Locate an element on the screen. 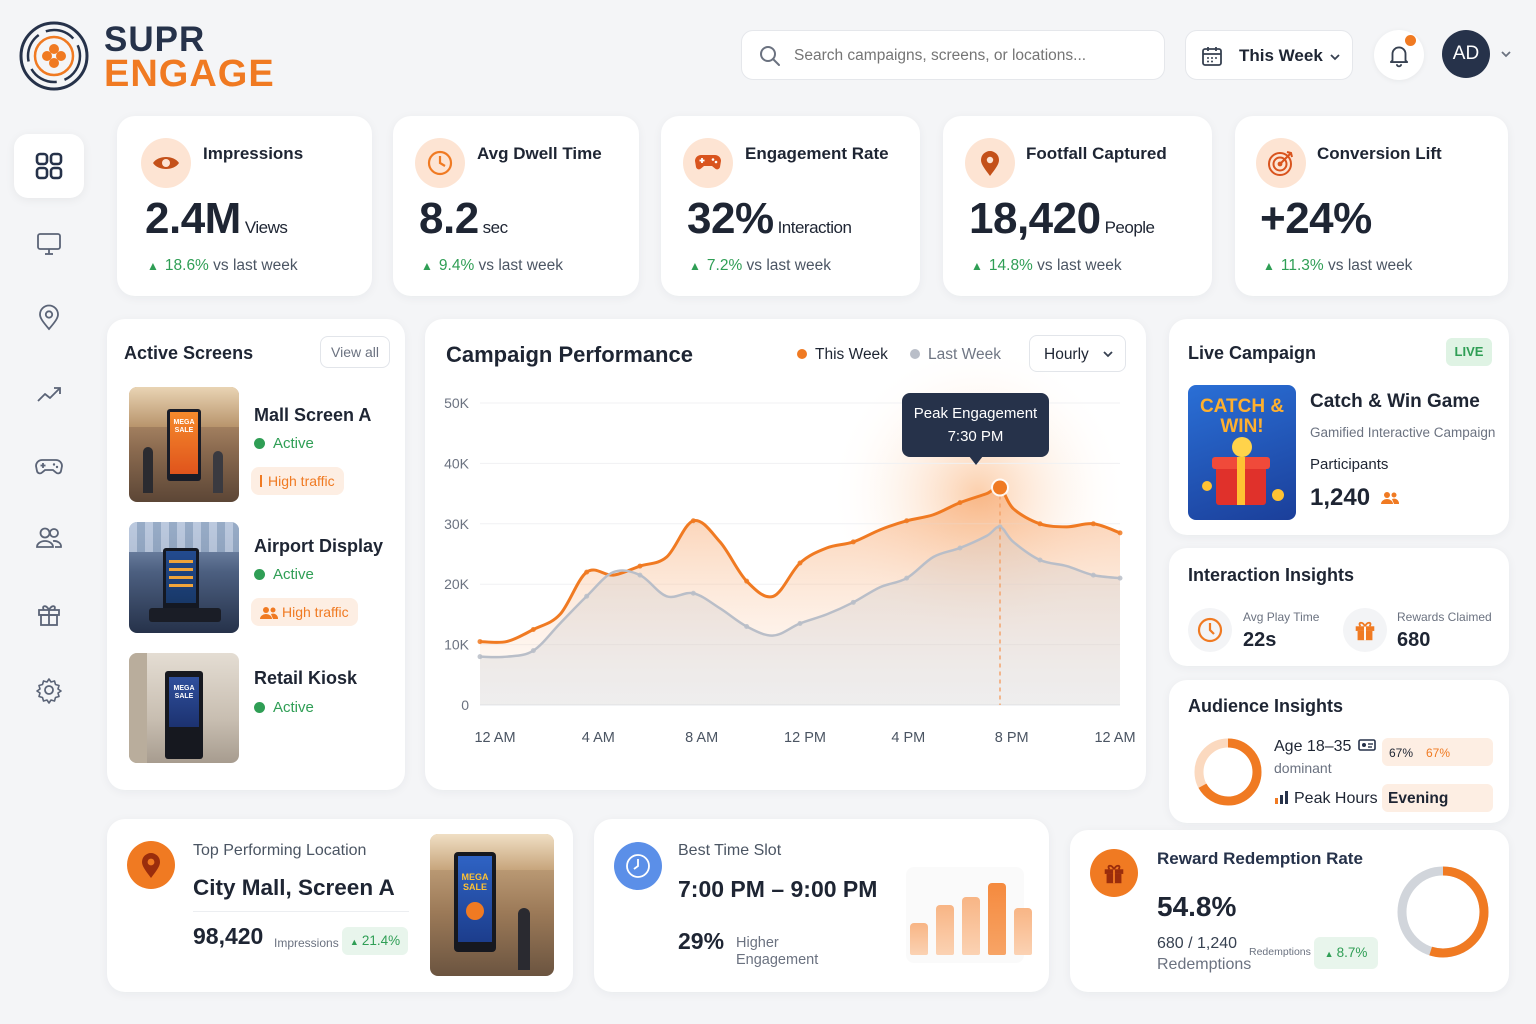 The image size is (1536, 1024). series-line-last-week is located at coordinates (800, 592).